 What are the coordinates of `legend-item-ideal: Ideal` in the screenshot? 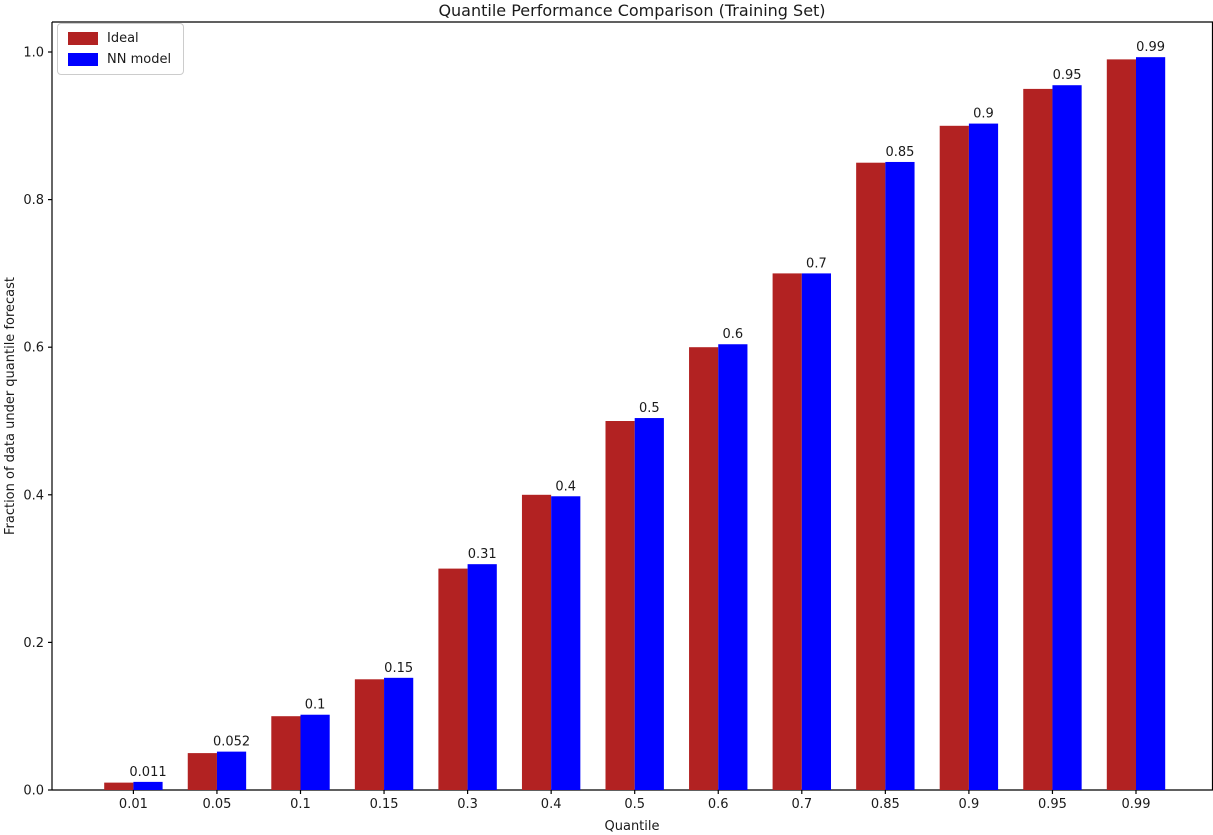 It's located at (119, 38).